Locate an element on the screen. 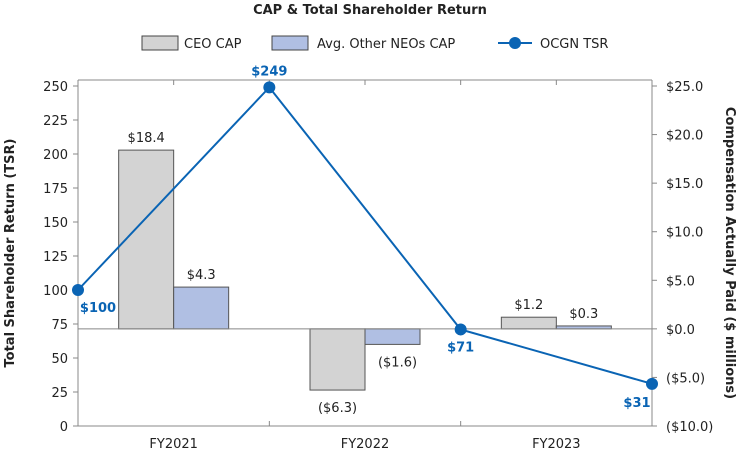 This screenshot has width=741, height=461. right-tick-label: $25.0 is located at coordinates (684, 87).